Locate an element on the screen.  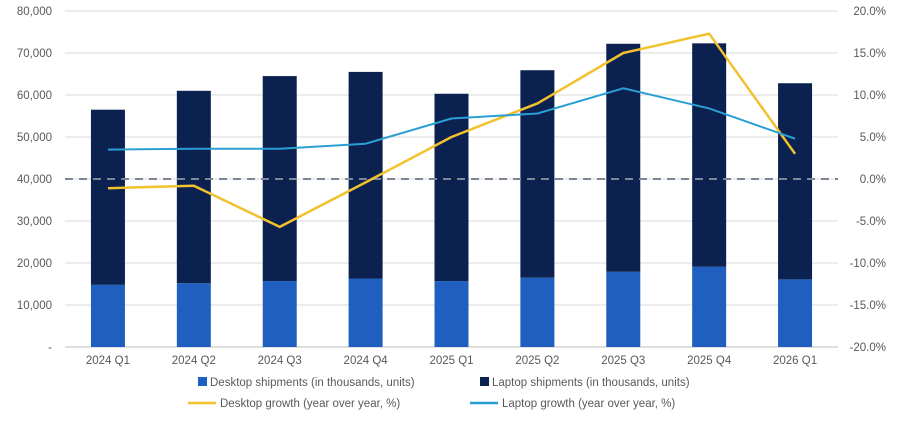
y-left-tick-label: 30,000 is located at coordinates (34, 222).